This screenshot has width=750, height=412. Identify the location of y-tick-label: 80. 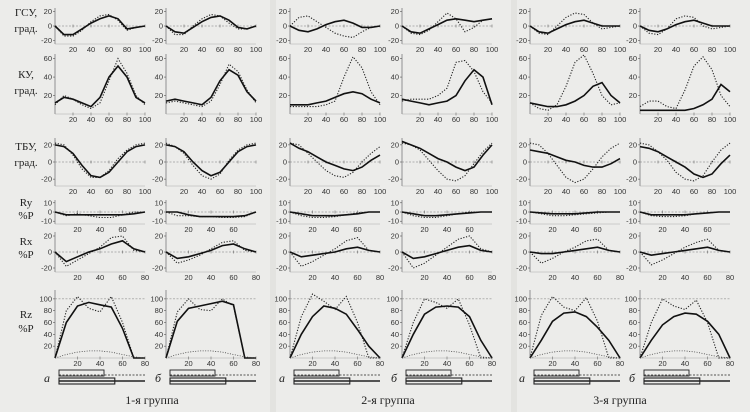
(48, 310).